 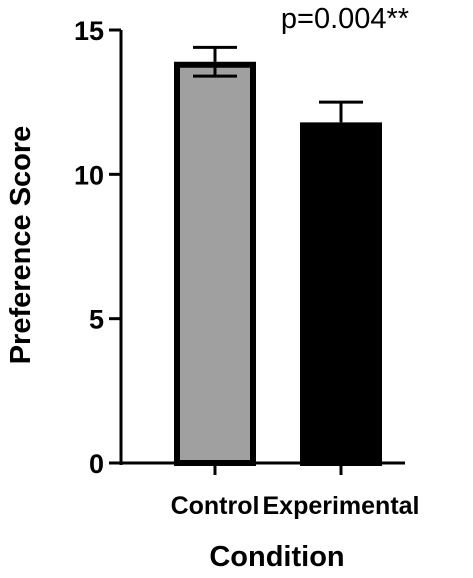 What do you see at coordinates (21, 245) in the screenshot?
I see `y-axis-title: Preference Score` at bounding box center [21, 245].